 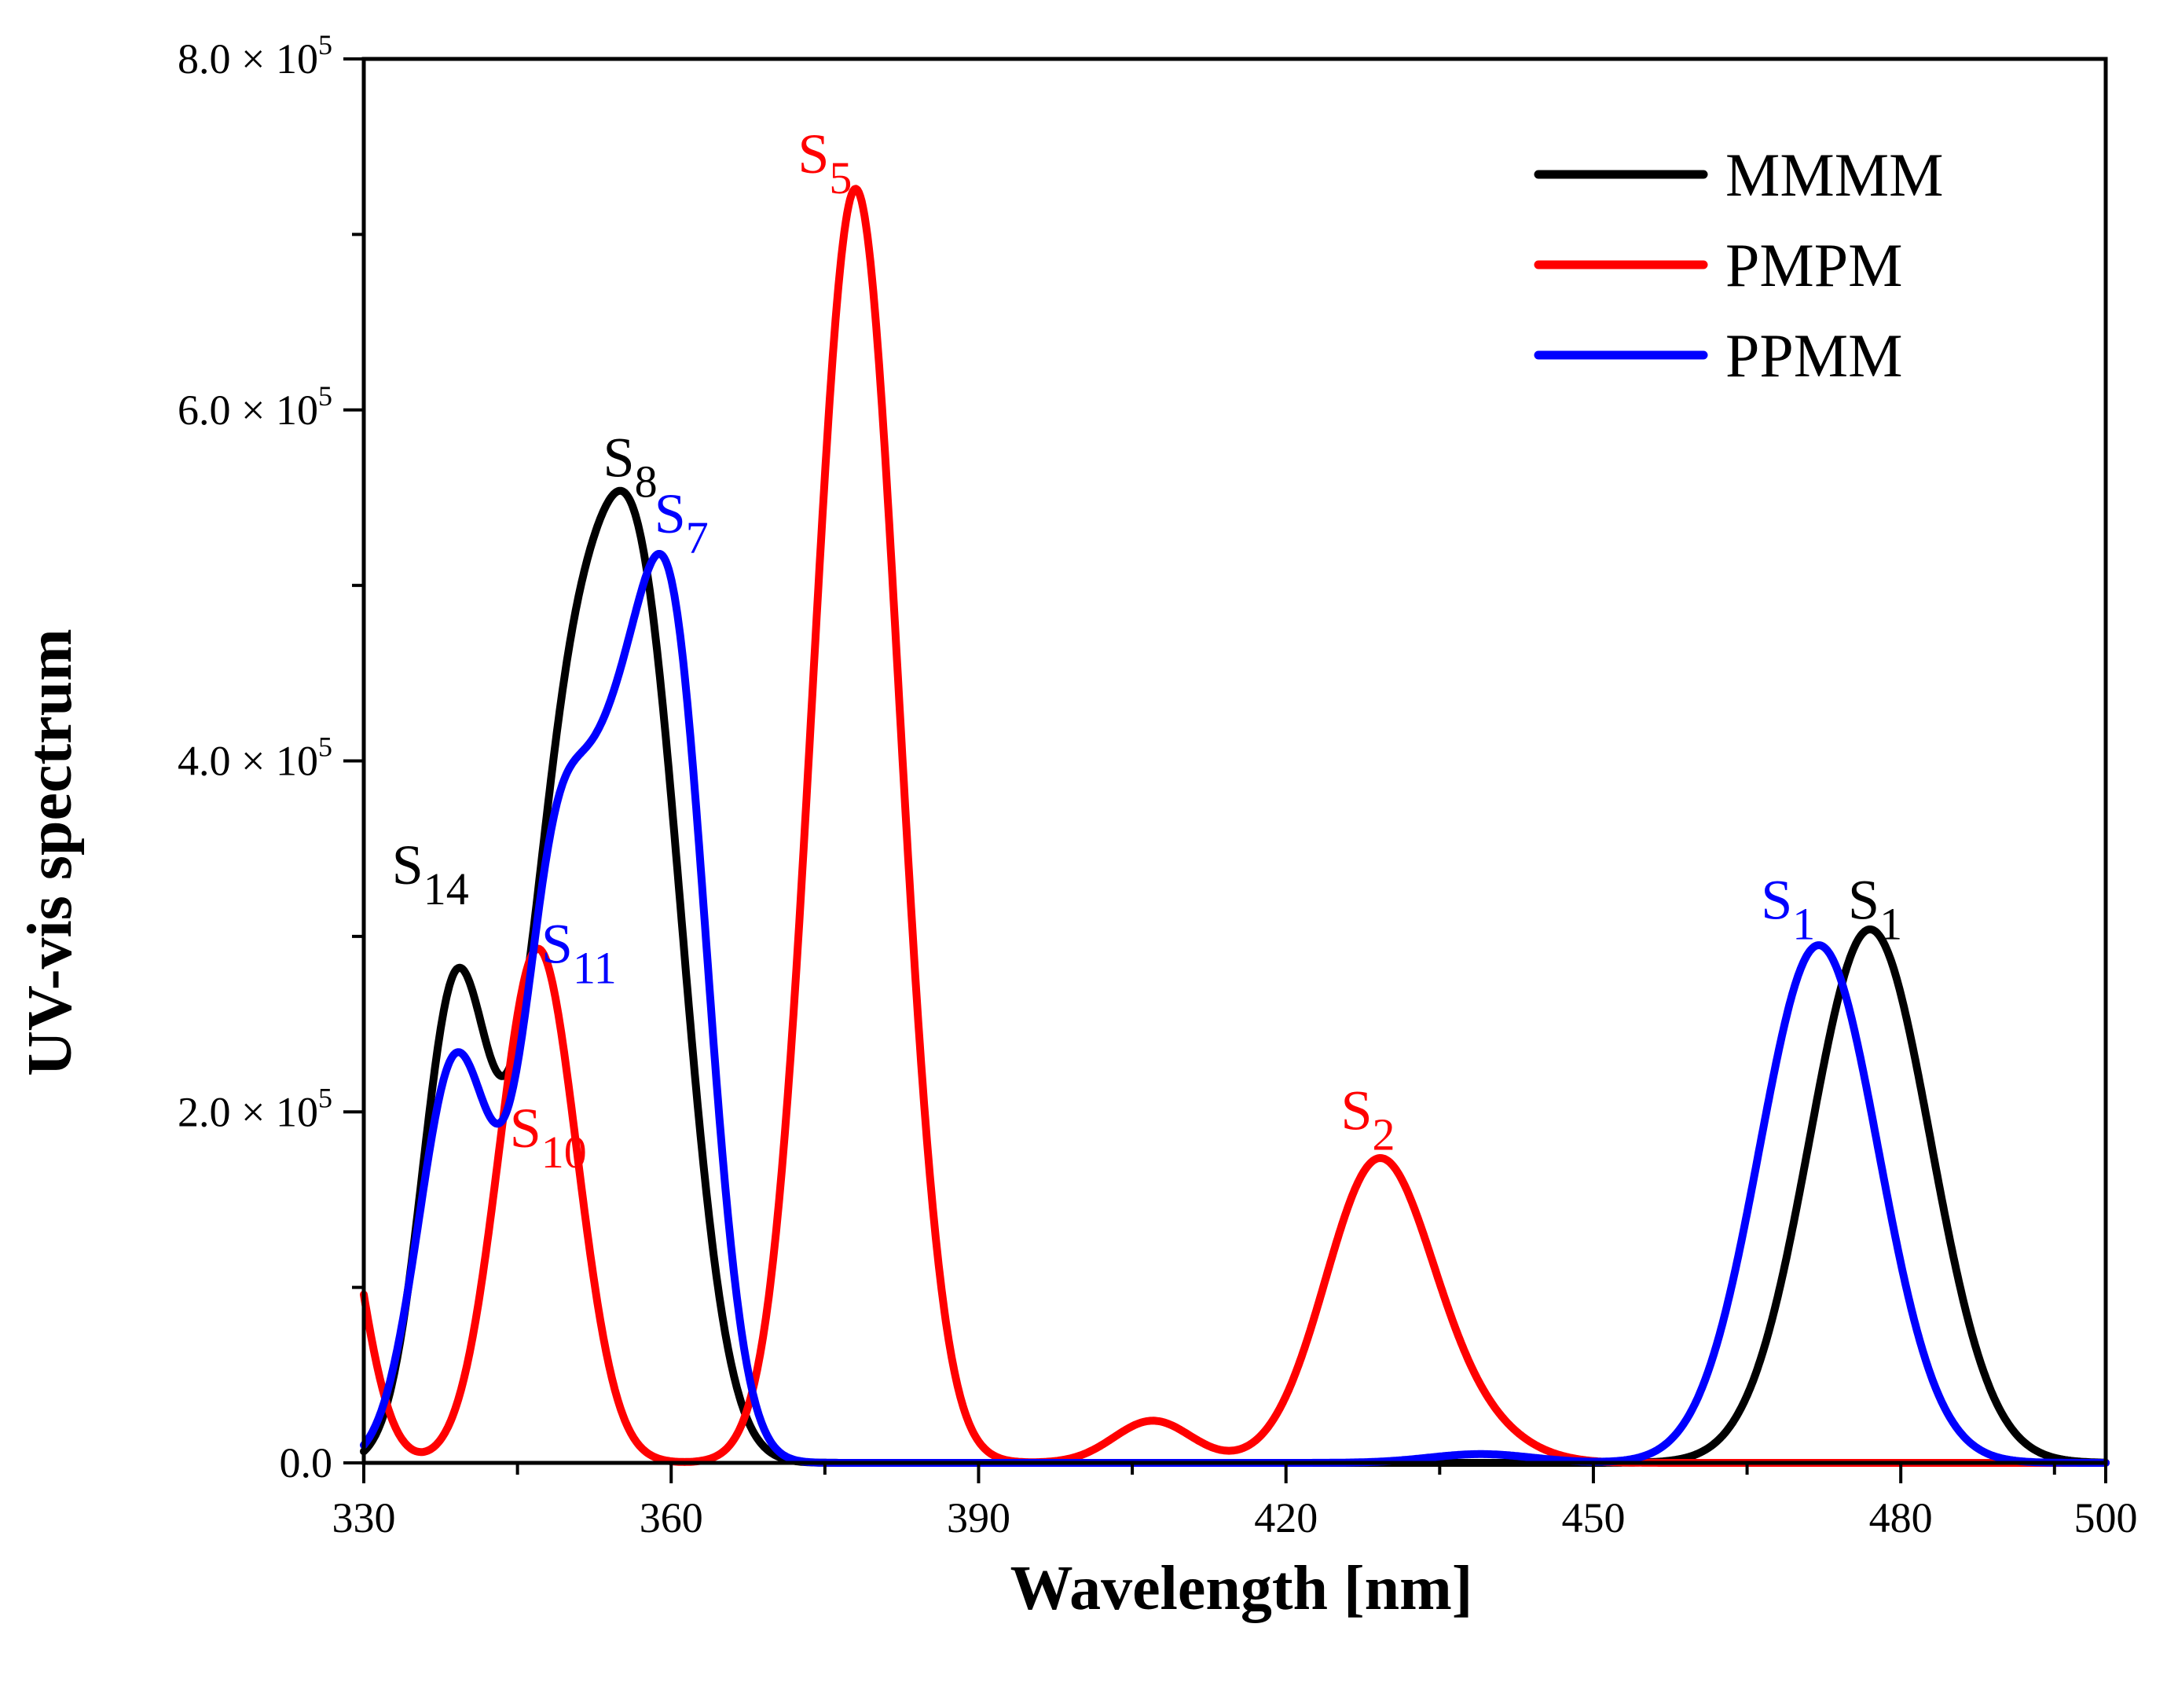 I want to click on y-tick-label: 4.0 × 10⁵, so click(x=255, y=758).